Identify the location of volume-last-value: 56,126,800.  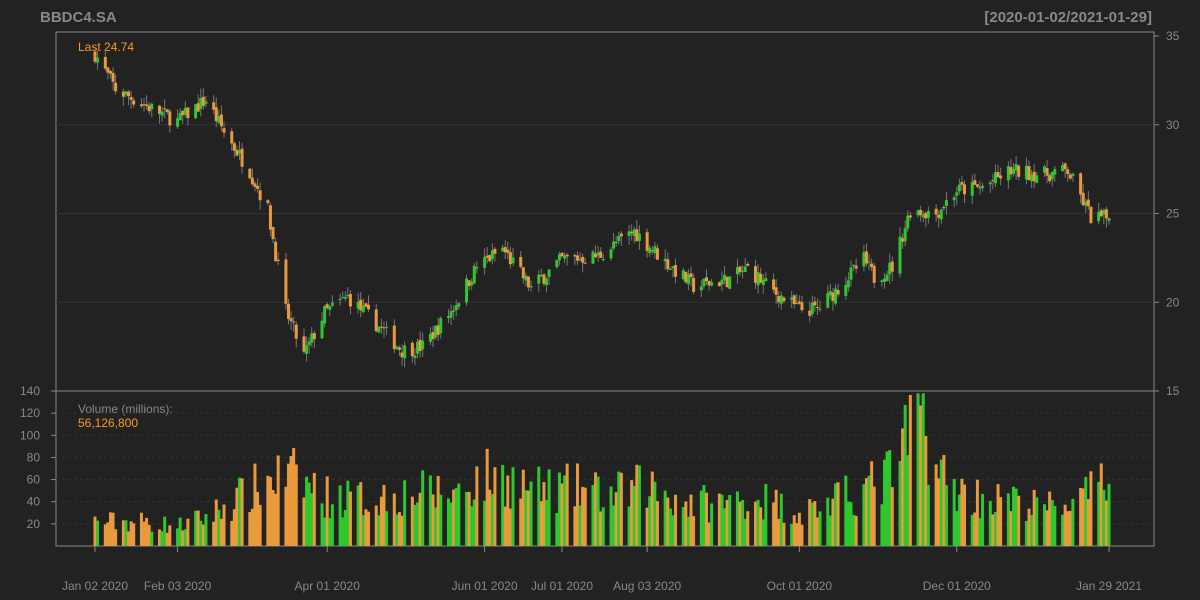
(108, 423).